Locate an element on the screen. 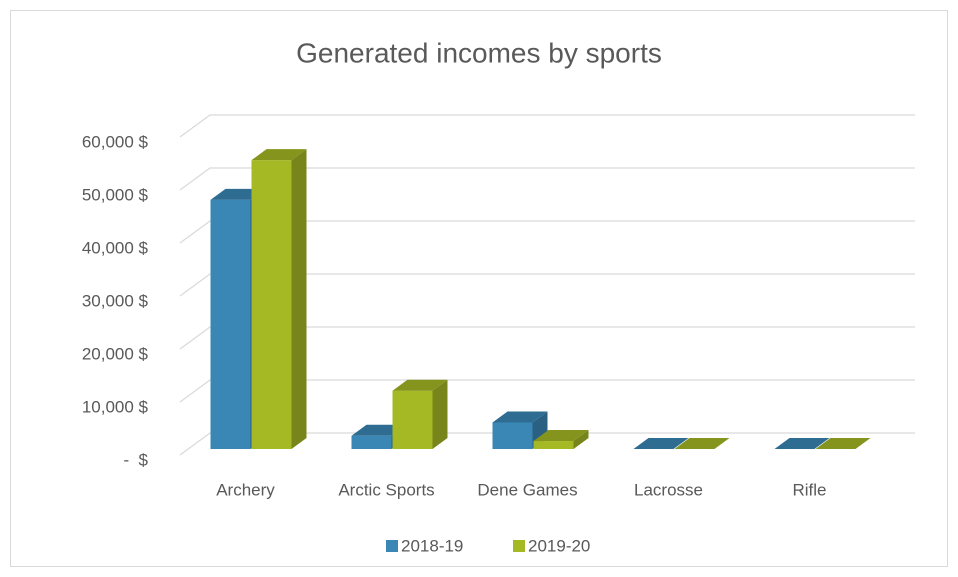 Image resolution: width=958 pixels, height=577 pixels. x-tick-label: Rifle is located at coordinates (809, 489).